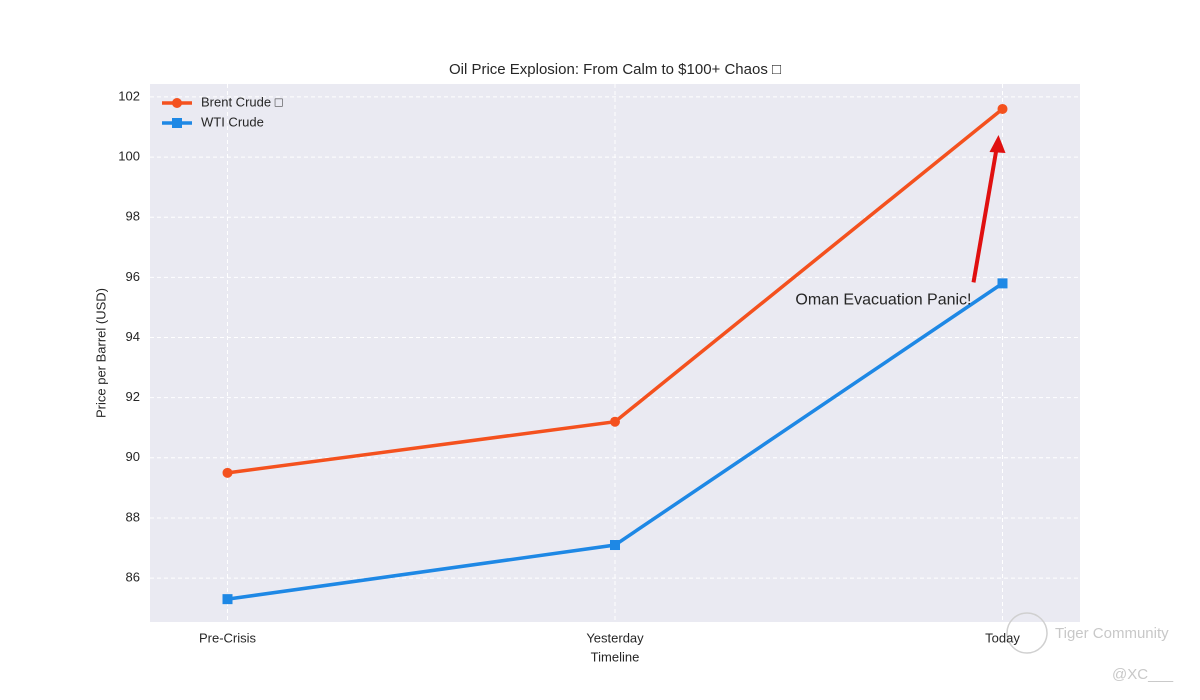  I want to click on y-tick-label: 94, so click(133, 336).